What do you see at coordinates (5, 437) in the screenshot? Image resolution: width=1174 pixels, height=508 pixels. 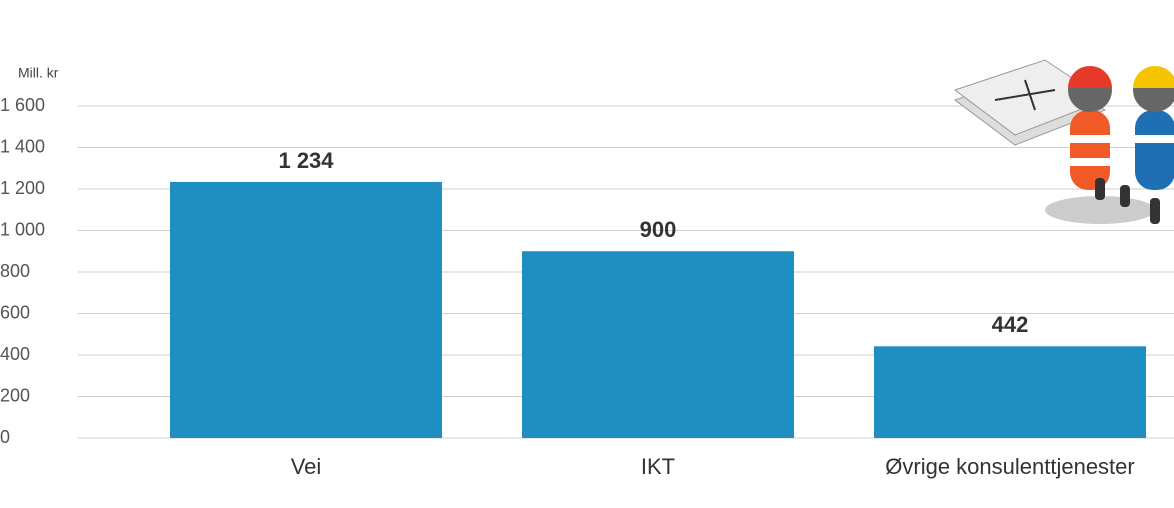 I see `y-tick-label: 0` at bounding box center [5, 437].